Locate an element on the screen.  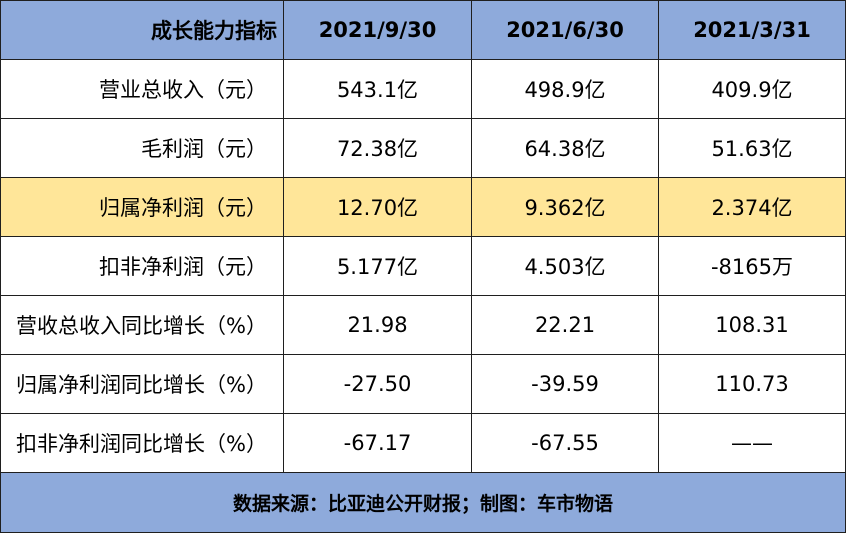
cell-value: 5.177亿 is located at coordinates (377, 266).